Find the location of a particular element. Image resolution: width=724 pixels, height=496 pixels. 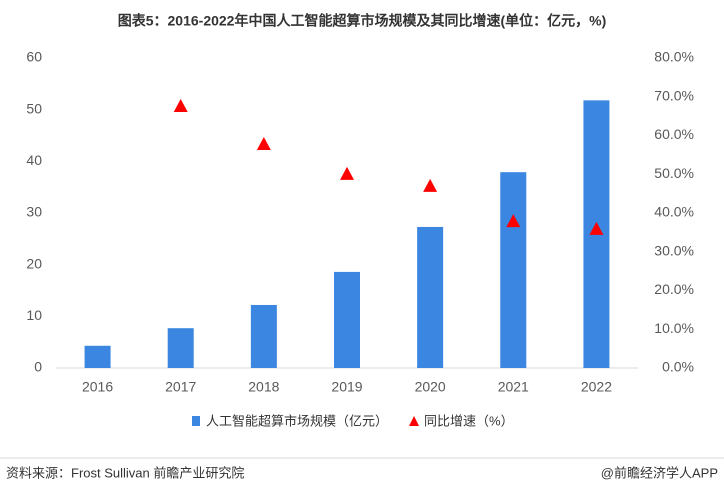

y-tick-label: 10 is located at coordinates (34, 315).